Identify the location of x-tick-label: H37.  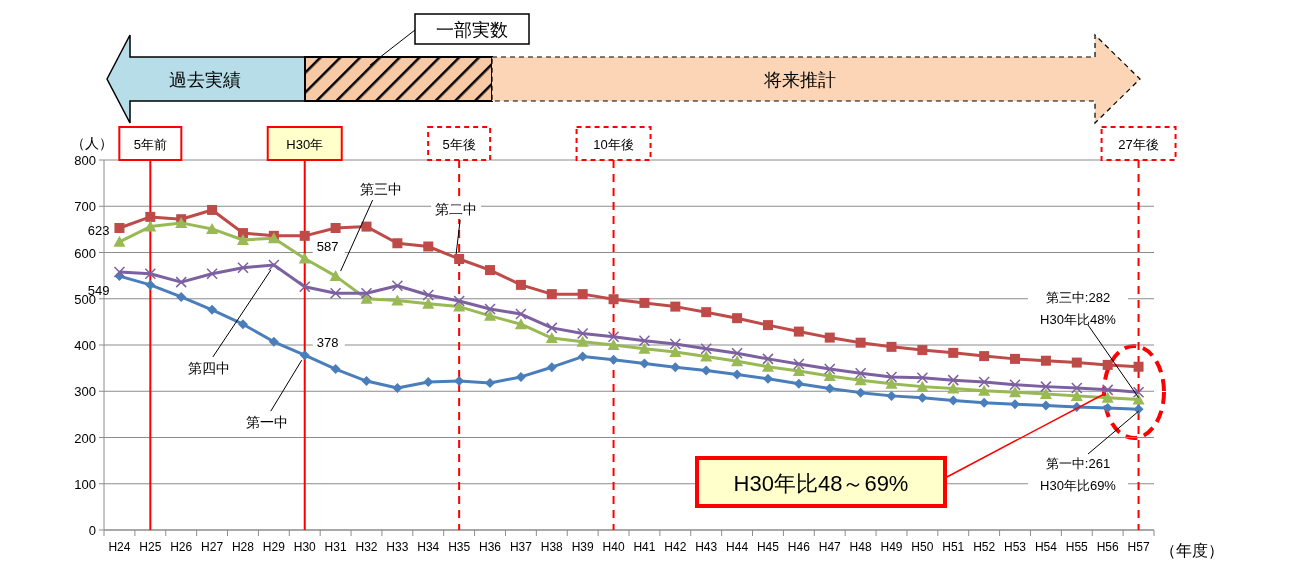
(521, 547).